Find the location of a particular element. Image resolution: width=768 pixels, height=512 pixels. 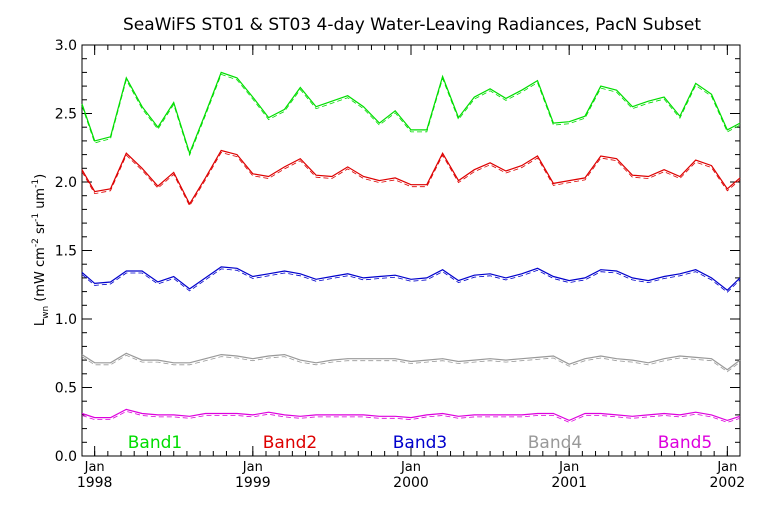

y-tick-label: 1.0 is located at coordinates (66, 320).